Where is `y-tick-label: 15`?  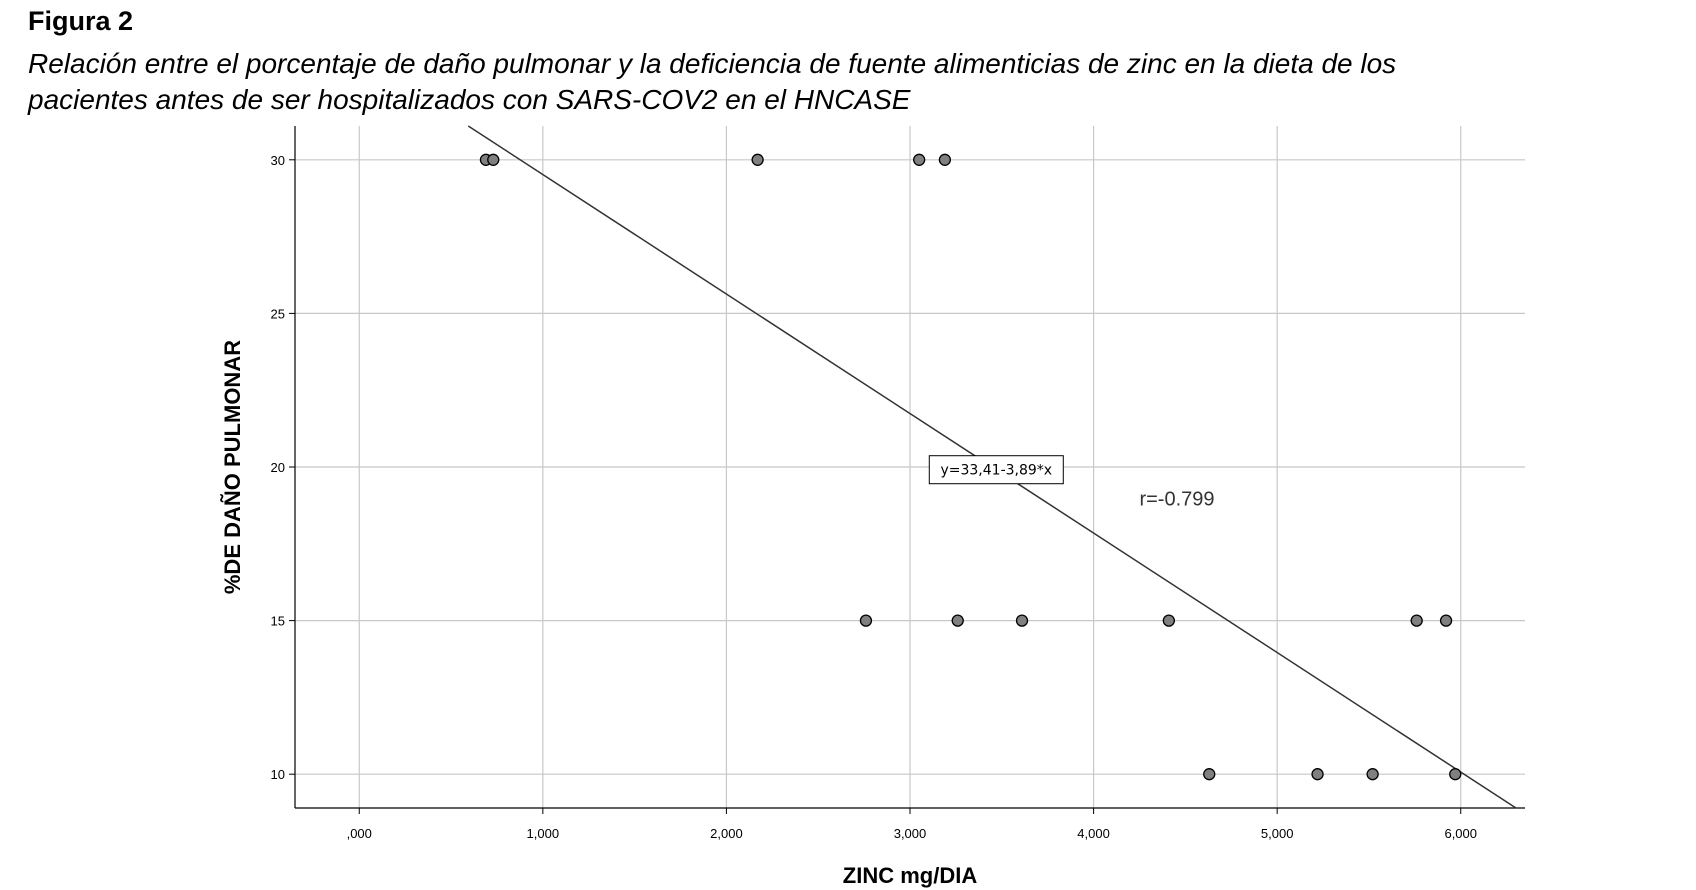
y-tick-label: 15 is located at coordinates (278, 621).